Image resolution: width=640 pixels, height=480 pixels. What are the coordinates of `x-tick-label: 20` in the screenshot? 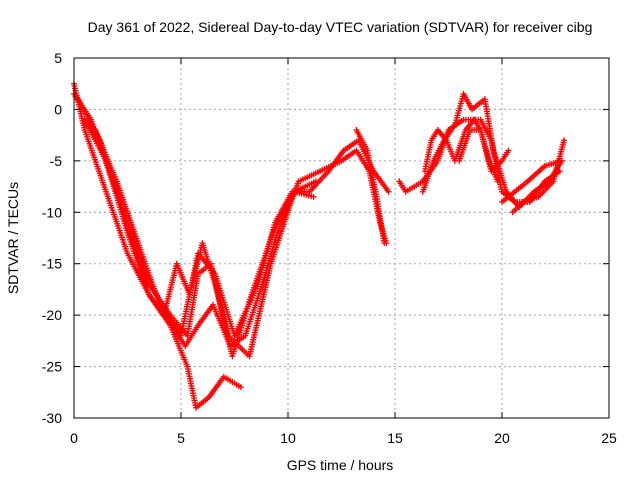 It's located at (502, 438).